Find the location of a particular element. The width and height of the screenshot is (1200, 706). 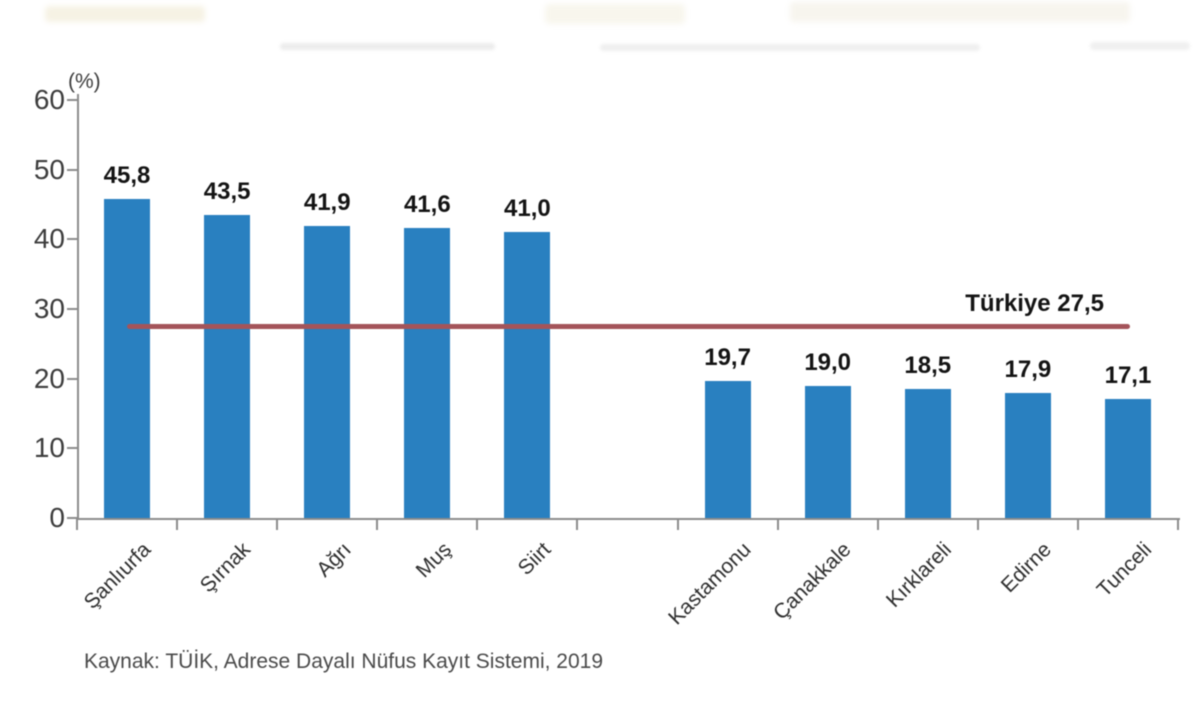

bar-value-label: 17,1 is located at coordinates (1128, 375).